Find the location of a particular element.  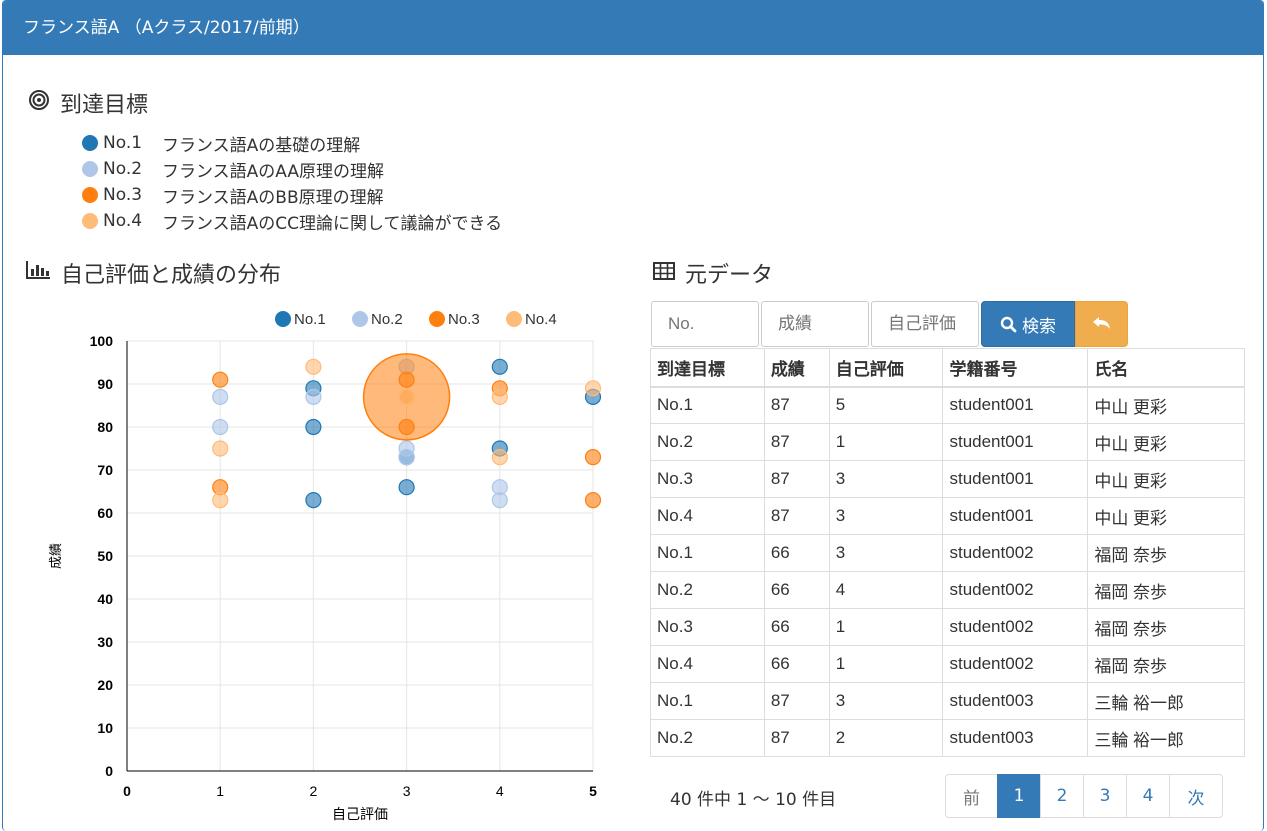

y-tick-label: 90 is located at coordinates (105, 384).